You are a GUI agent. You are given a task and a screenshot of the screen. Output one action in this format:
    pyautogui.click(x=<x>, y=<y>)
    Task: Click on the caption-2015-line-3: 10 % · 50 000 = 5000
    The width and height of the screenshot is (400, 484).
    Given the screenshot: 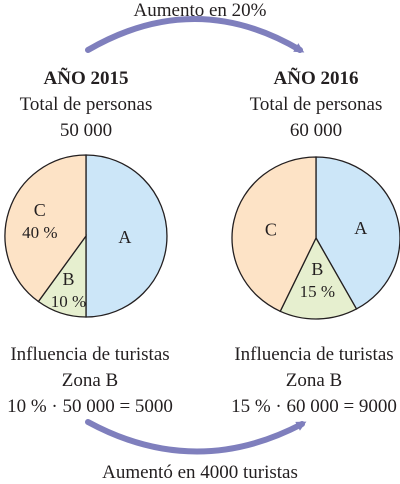 What is the action you would take?
    pyautogui.click(x=90, y=406)
    